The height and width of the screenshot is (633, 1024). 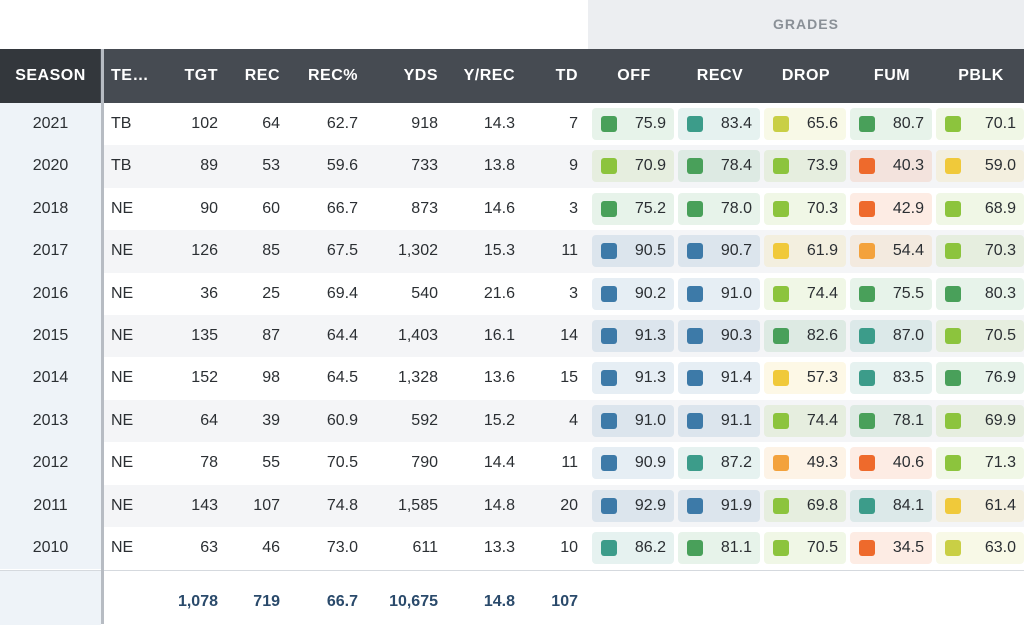 I want to click on drop-grade: 65.6, so click(x=805, y=124).